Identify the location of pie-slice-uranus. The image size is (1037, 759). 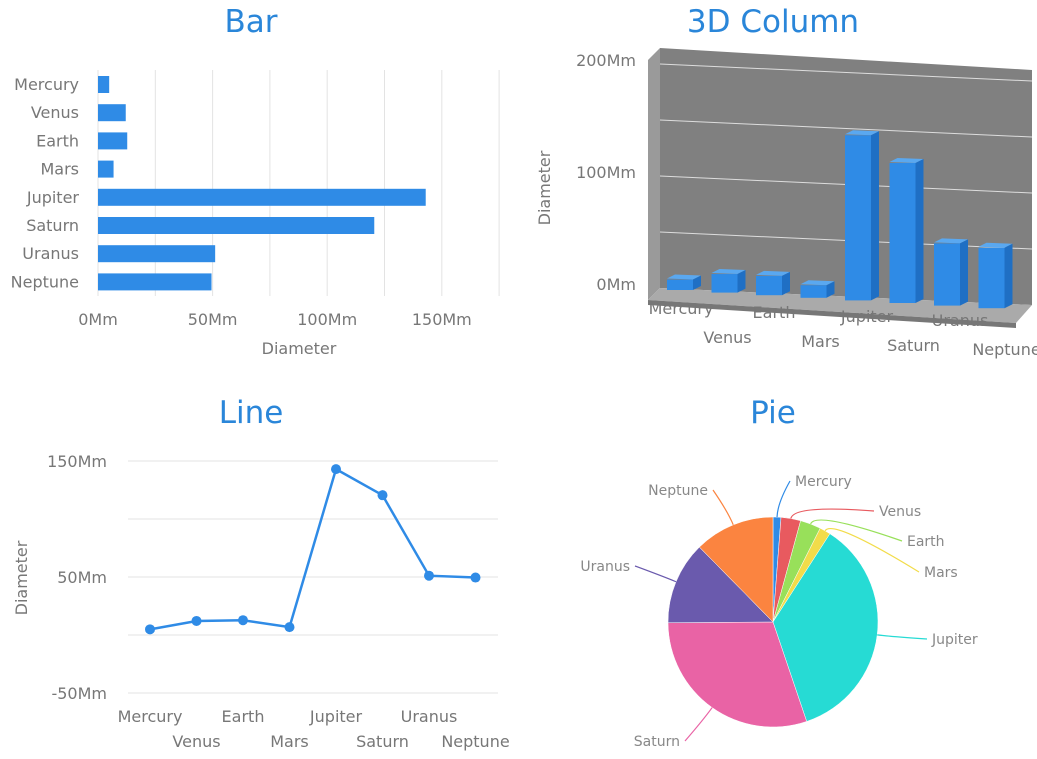
(720, 585).